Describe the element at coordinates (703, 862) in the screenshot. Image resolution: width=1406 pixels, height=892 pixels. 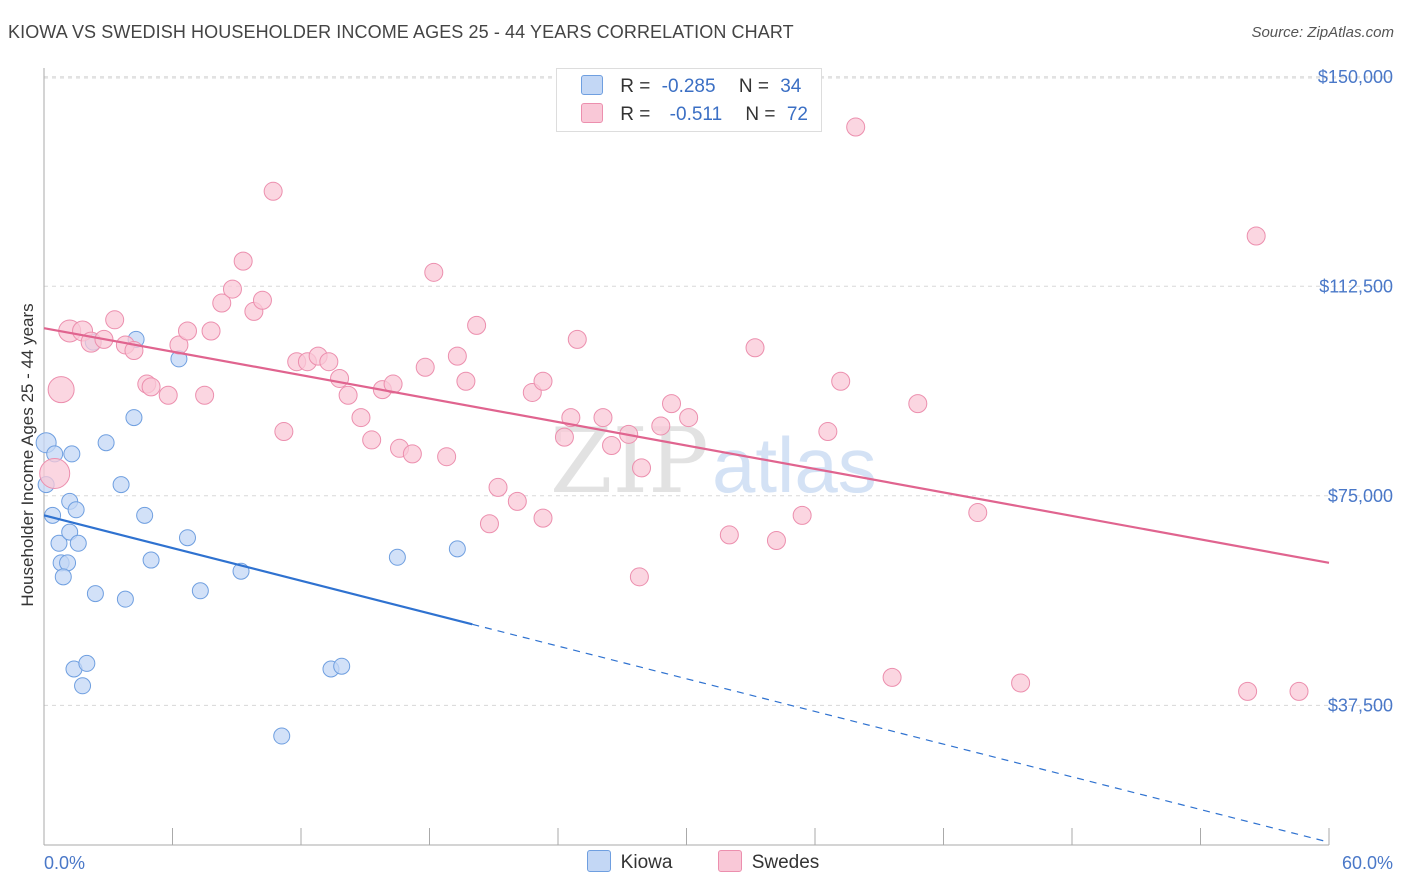
I see `series-legend: Kiowa Swedes` at that location.